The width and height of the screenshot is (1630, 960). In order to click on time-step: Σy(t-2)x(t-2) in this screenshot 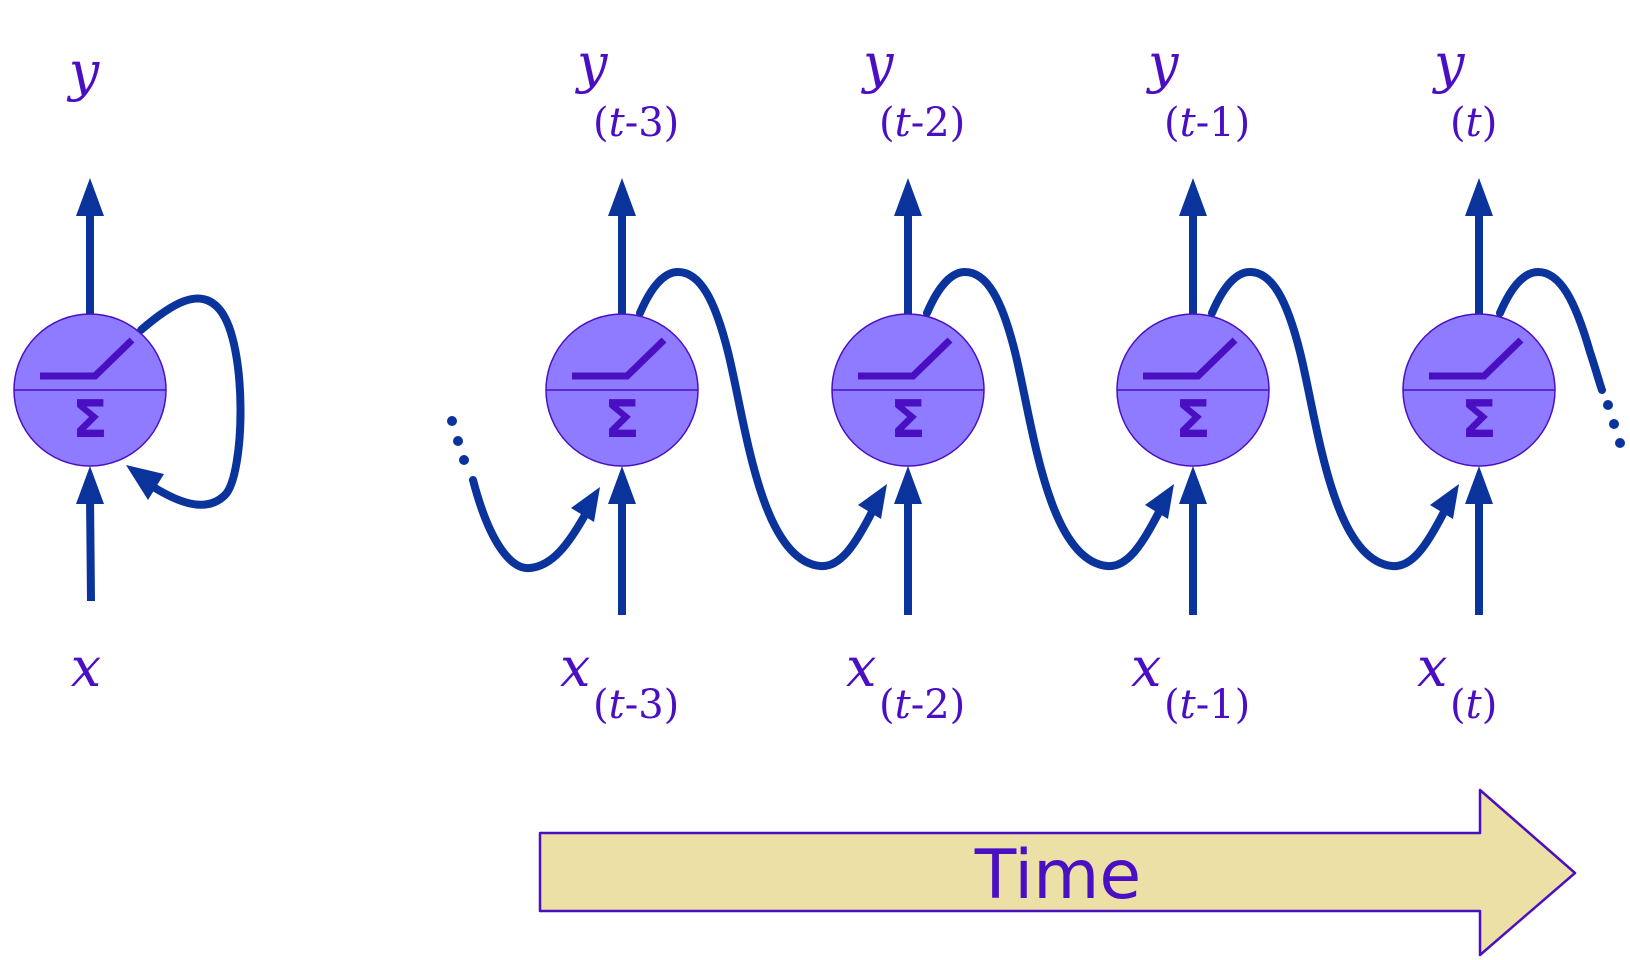, I will do `click(908, 380)`.